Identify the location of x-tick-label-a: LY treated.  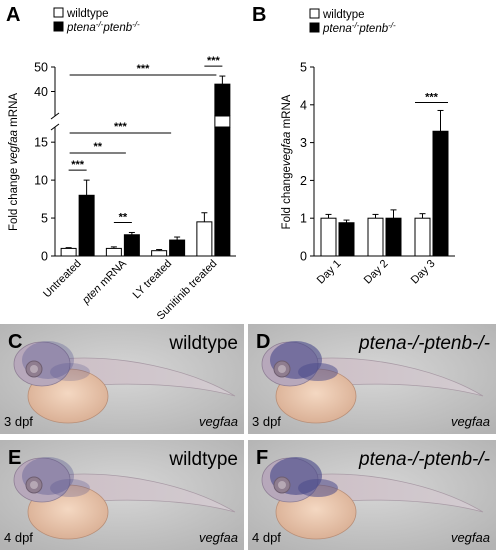
(153, 280).